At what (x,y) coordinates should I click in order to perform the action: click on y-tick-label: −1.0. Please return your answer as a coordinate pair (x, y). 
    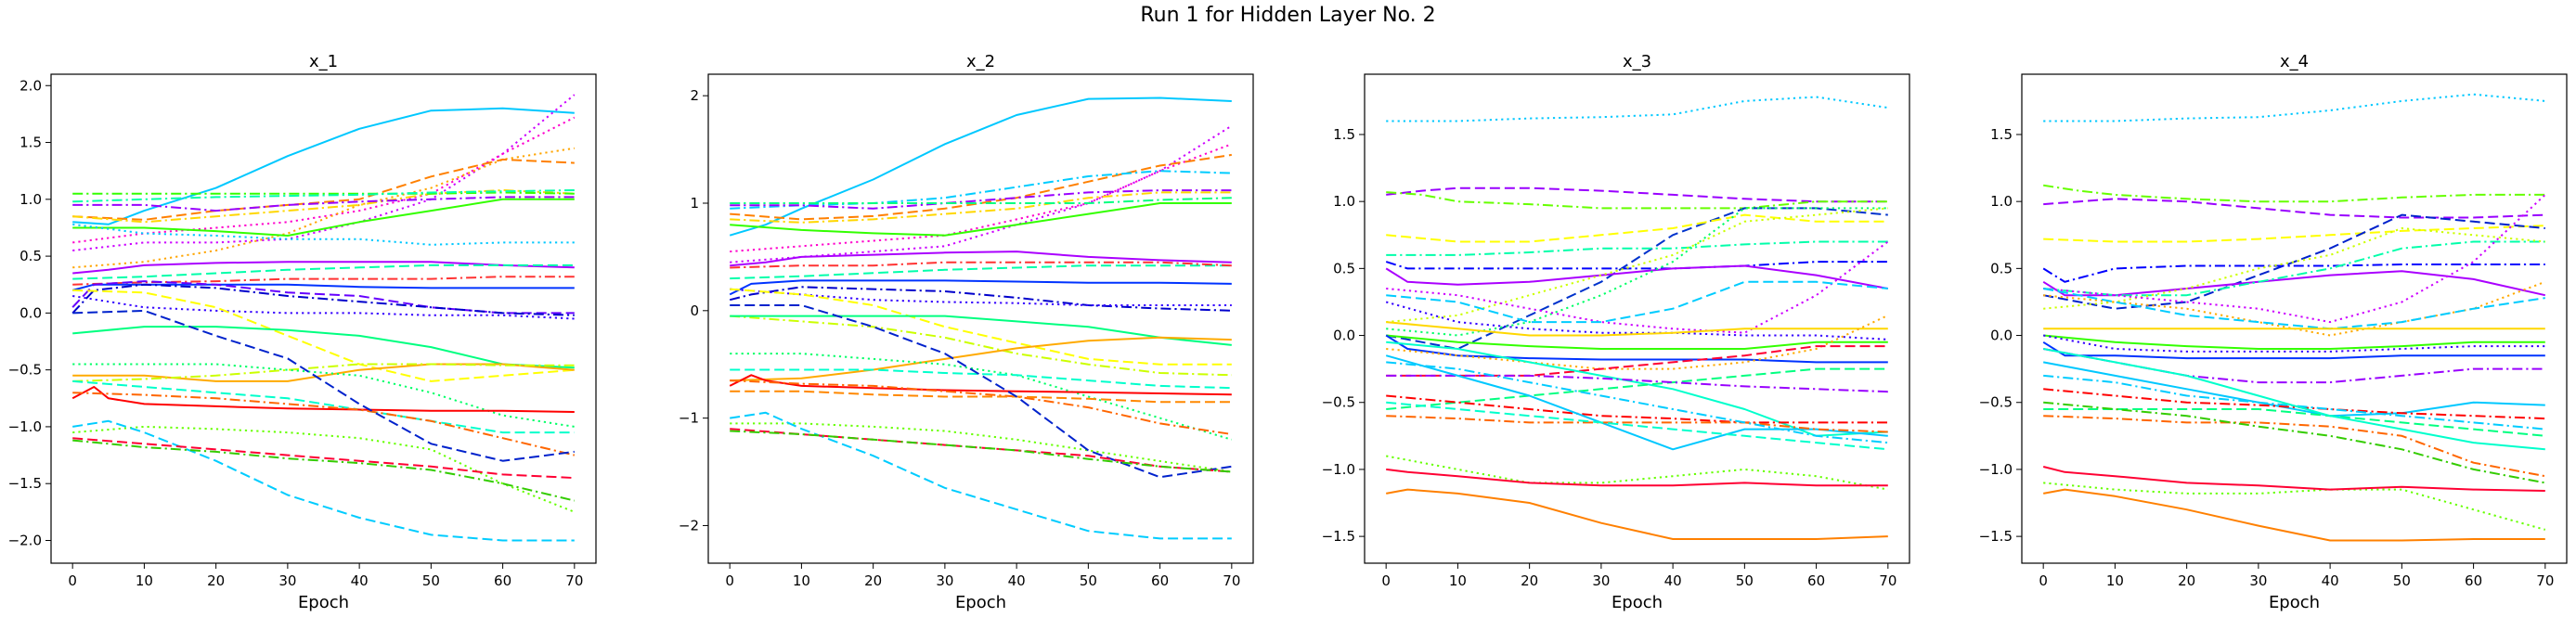
    Looking at the image, I should click on (1996, 469).